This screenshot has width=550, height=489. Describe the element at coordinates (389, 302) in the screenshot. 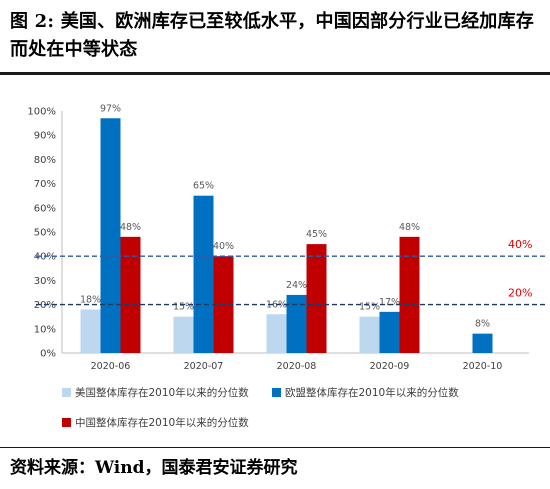

I see `data-label: 17%` at that location.